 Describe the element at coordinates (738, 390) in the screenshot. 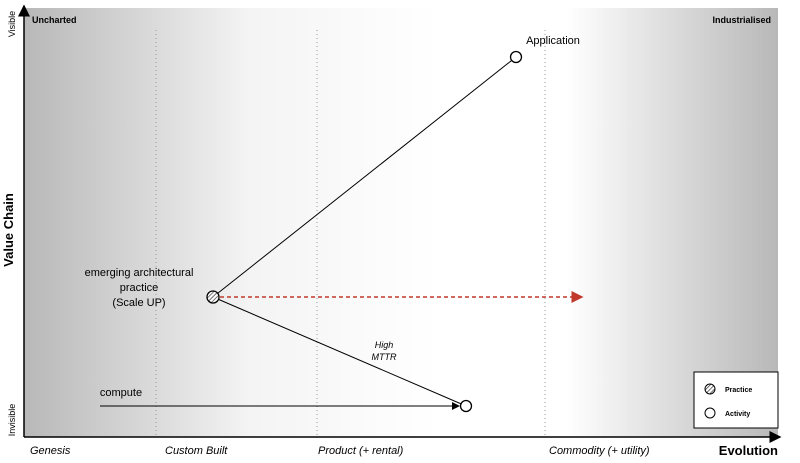

I see `legend-label: Practice` at that location.